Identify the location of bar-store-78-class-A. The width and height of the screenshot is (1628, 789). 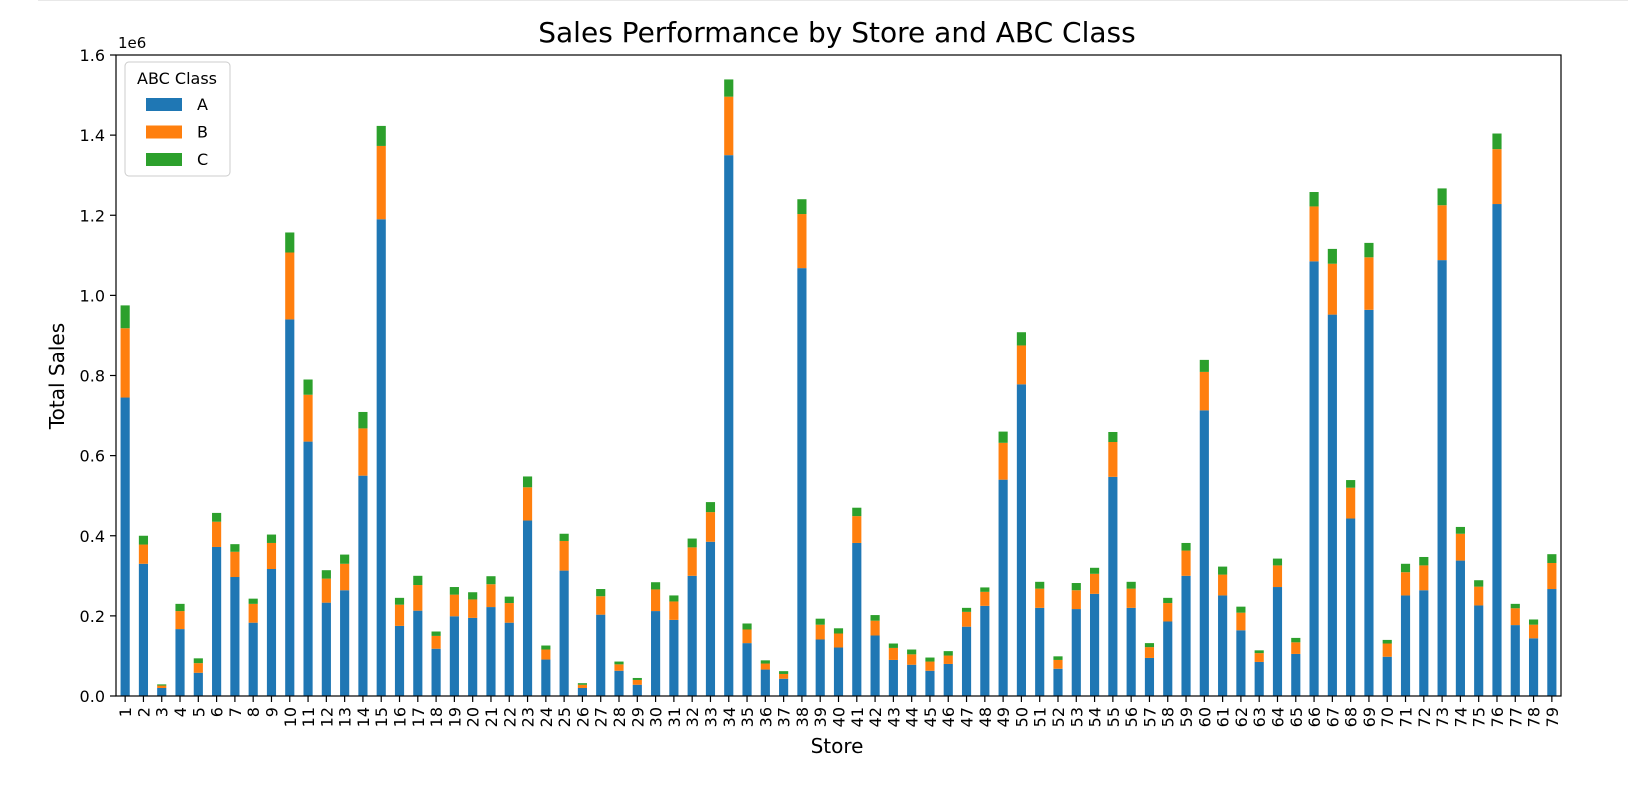
(1533, 667).